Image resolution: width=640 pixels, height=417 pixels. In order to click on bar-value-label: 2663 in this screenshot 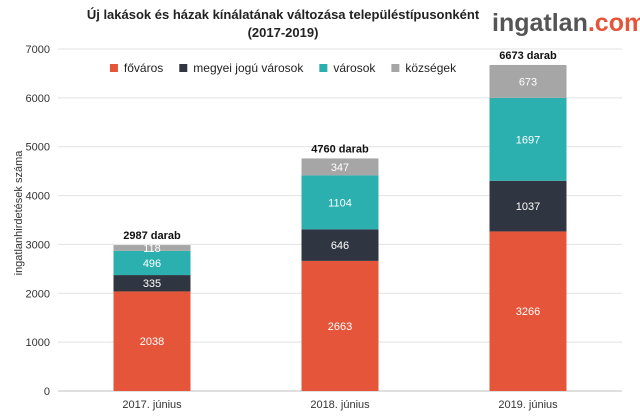, I will do `click(340, 327)`.